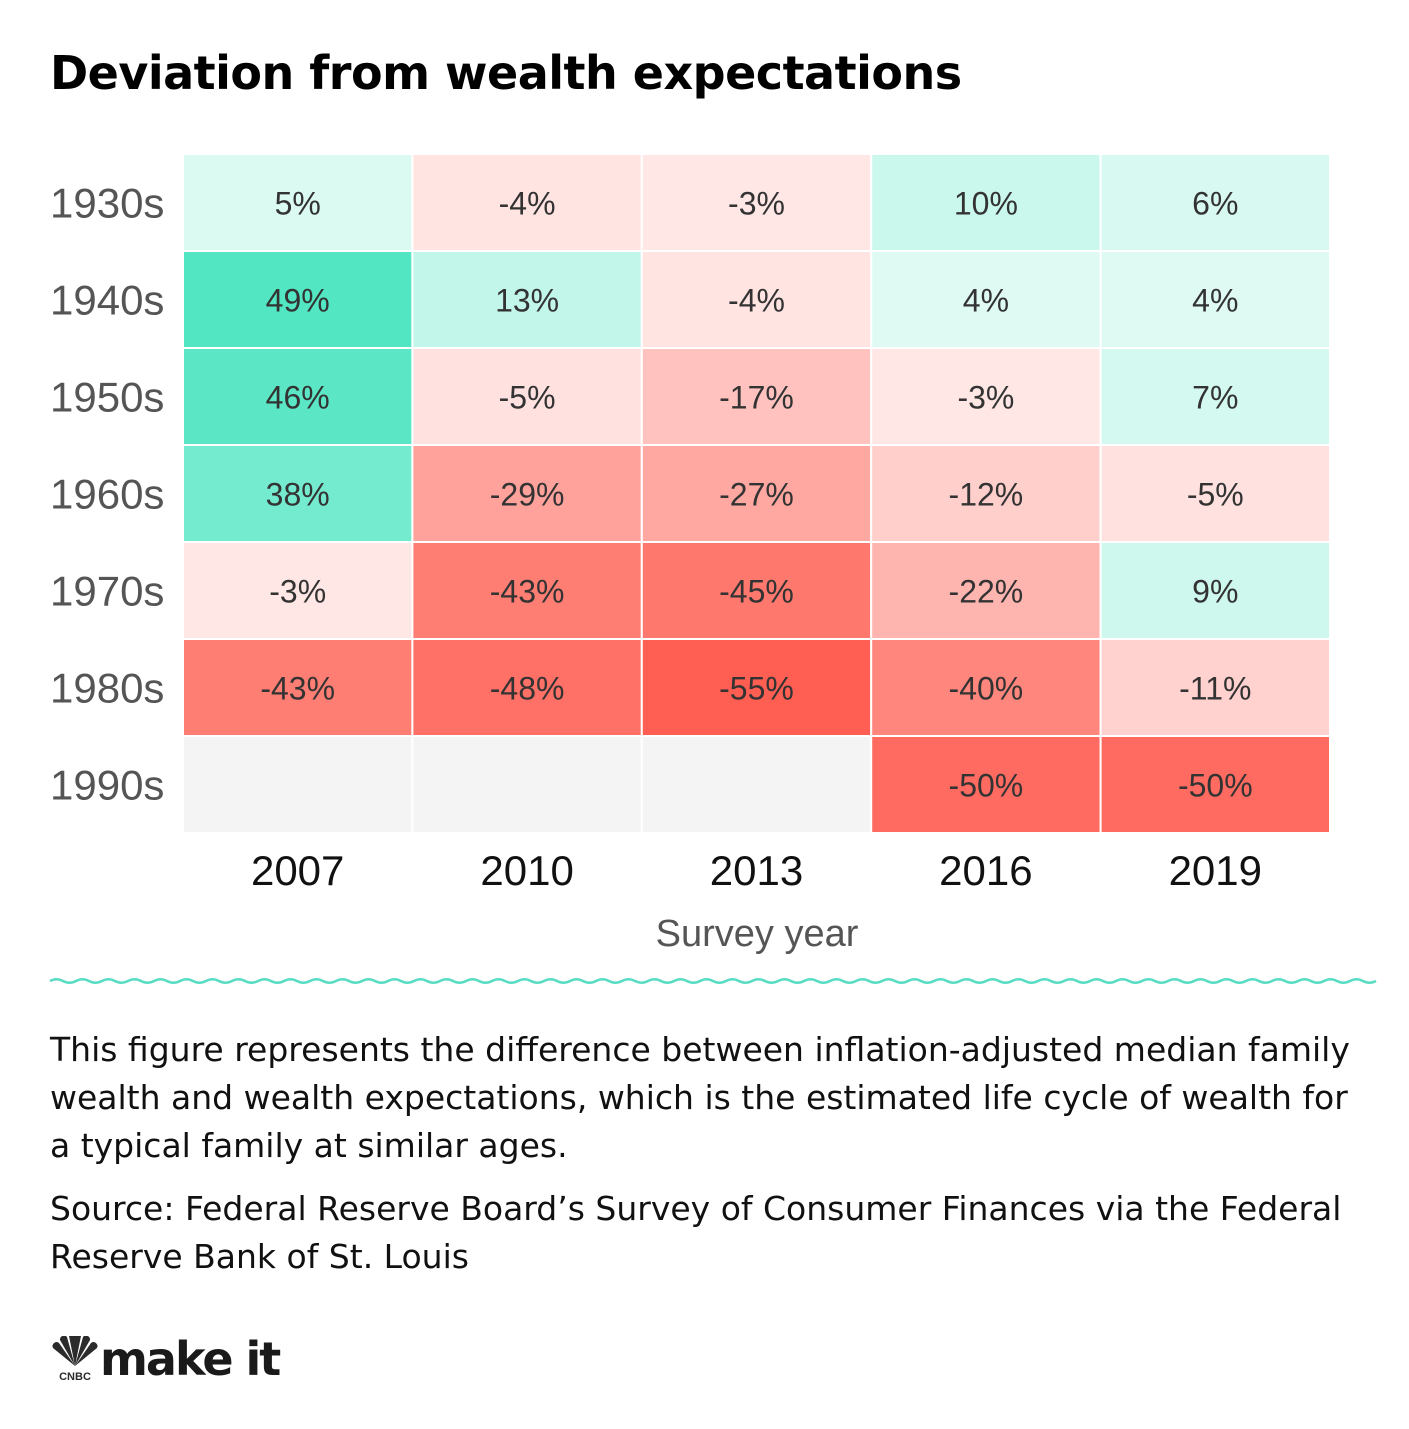 This screenshot has height=1429, width=1409. What do you see at coordinates (75, 1376) in the screenshot?
I see `cnbc-small-text: CNBC` at bounding box center [75, 1376].